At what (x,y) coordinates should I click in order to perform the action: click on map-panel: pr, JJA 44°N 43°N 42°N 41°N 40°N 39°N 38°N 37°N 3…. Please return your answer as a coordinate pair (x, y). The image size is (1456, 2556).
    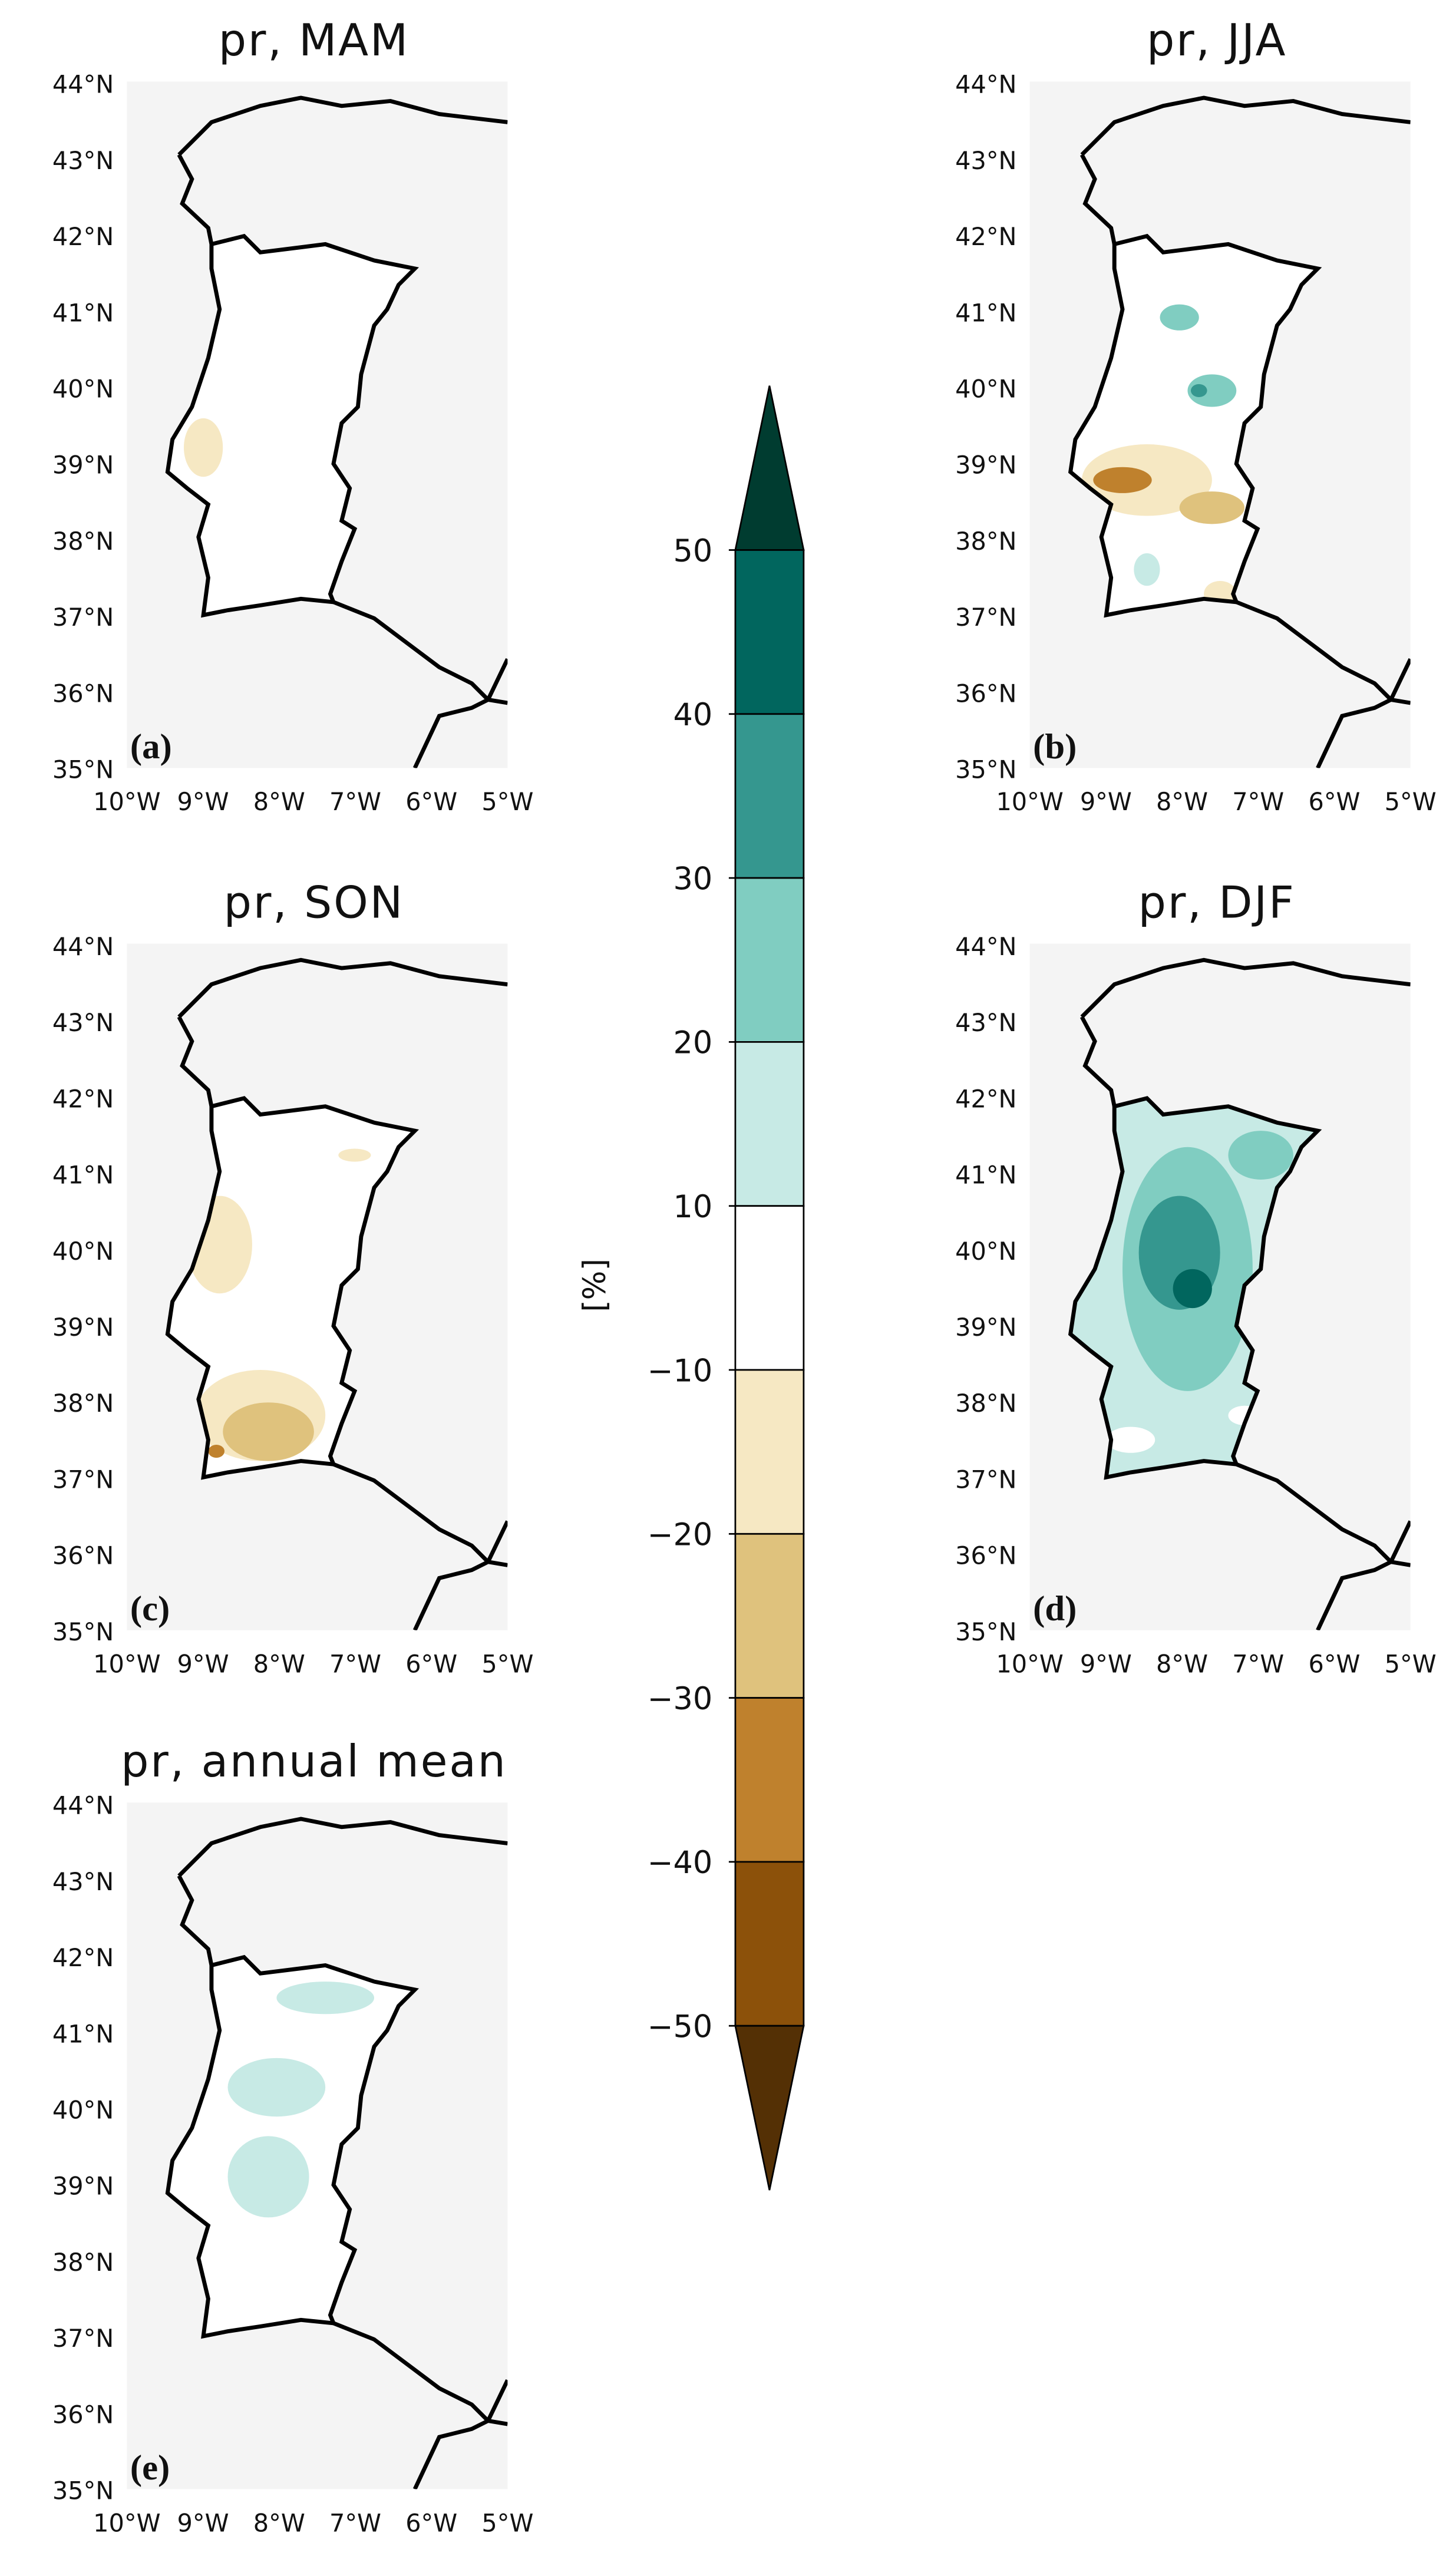
    Looking at the image, I should click on (1196, 415).